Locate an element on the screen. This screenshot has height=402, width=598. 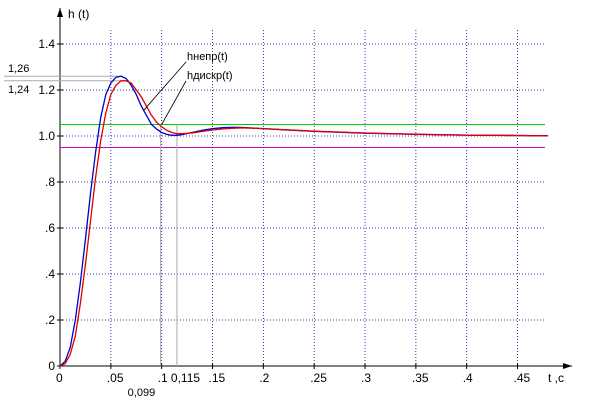
series-labels: hнепр(t) hдискр(t) is located at coordinates (188, 88).